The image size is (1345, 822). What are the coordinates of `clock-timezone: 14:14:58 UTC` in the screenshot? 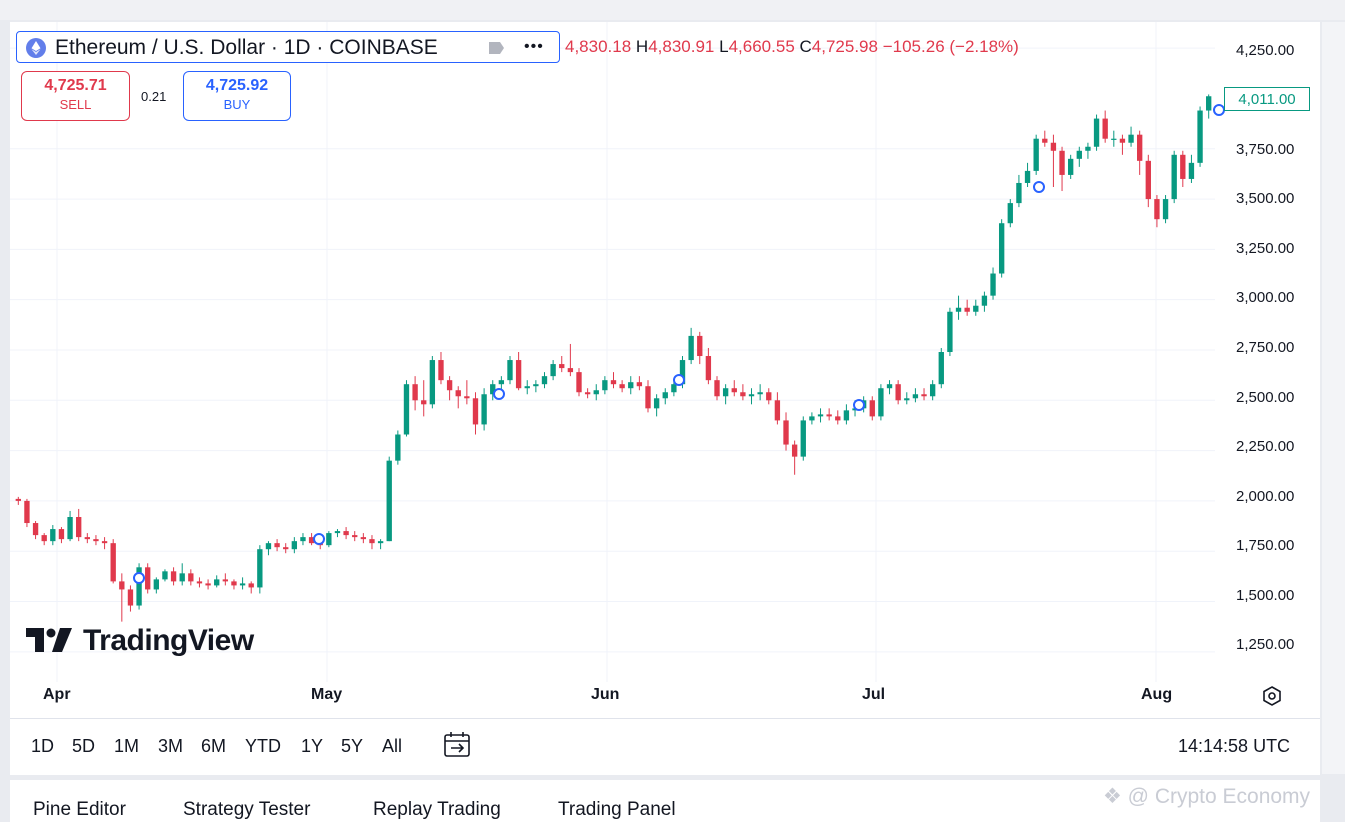 It's located at (1234, 746).